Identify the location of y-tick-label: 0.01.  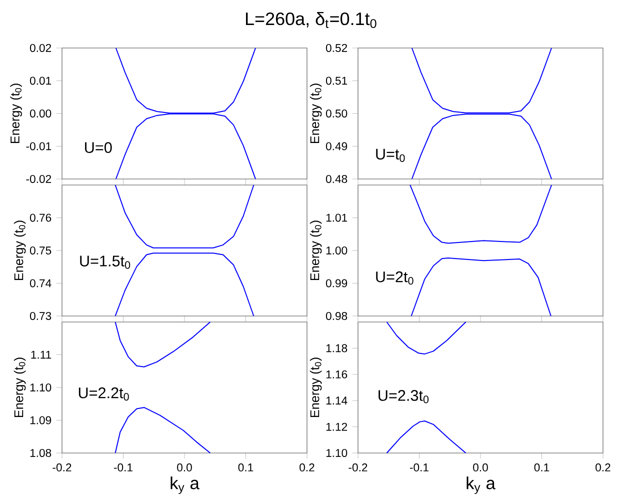
(41, 80).